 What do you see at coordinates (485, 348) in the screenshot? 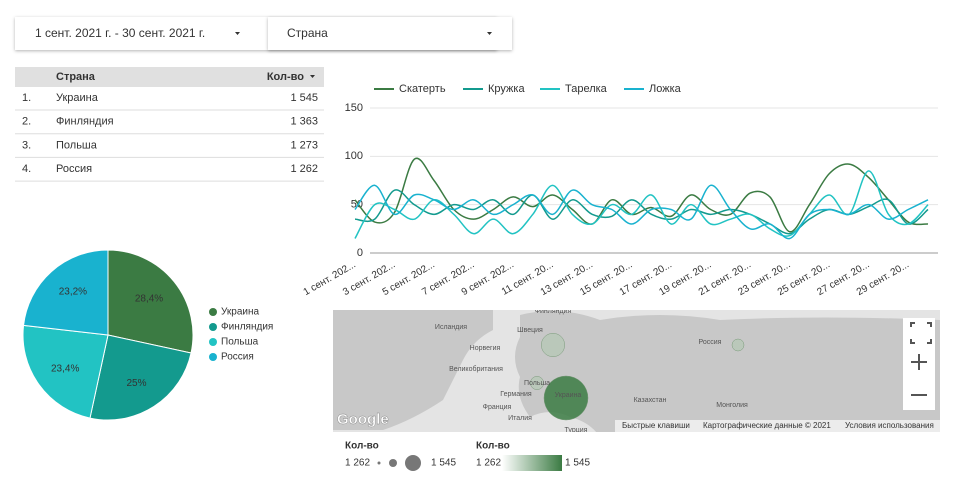
I see `map-label: Норвегия` at bounding box center [485, 348].